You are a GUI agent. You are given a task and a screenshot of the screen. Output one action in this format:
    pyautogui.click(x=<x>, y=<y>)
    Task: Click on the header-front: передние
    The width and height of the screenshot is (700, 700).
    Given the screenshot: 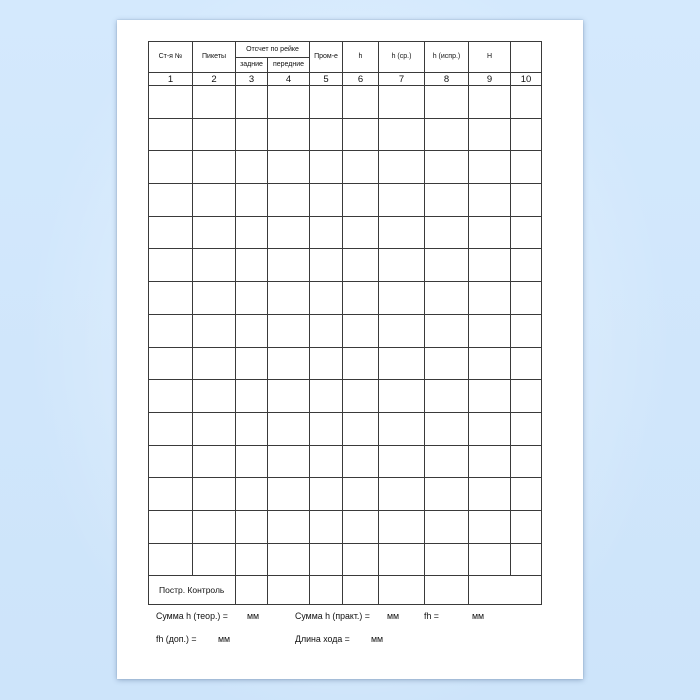 What is the action you would take?
    pyautogui.click(x=288, y=65)
    